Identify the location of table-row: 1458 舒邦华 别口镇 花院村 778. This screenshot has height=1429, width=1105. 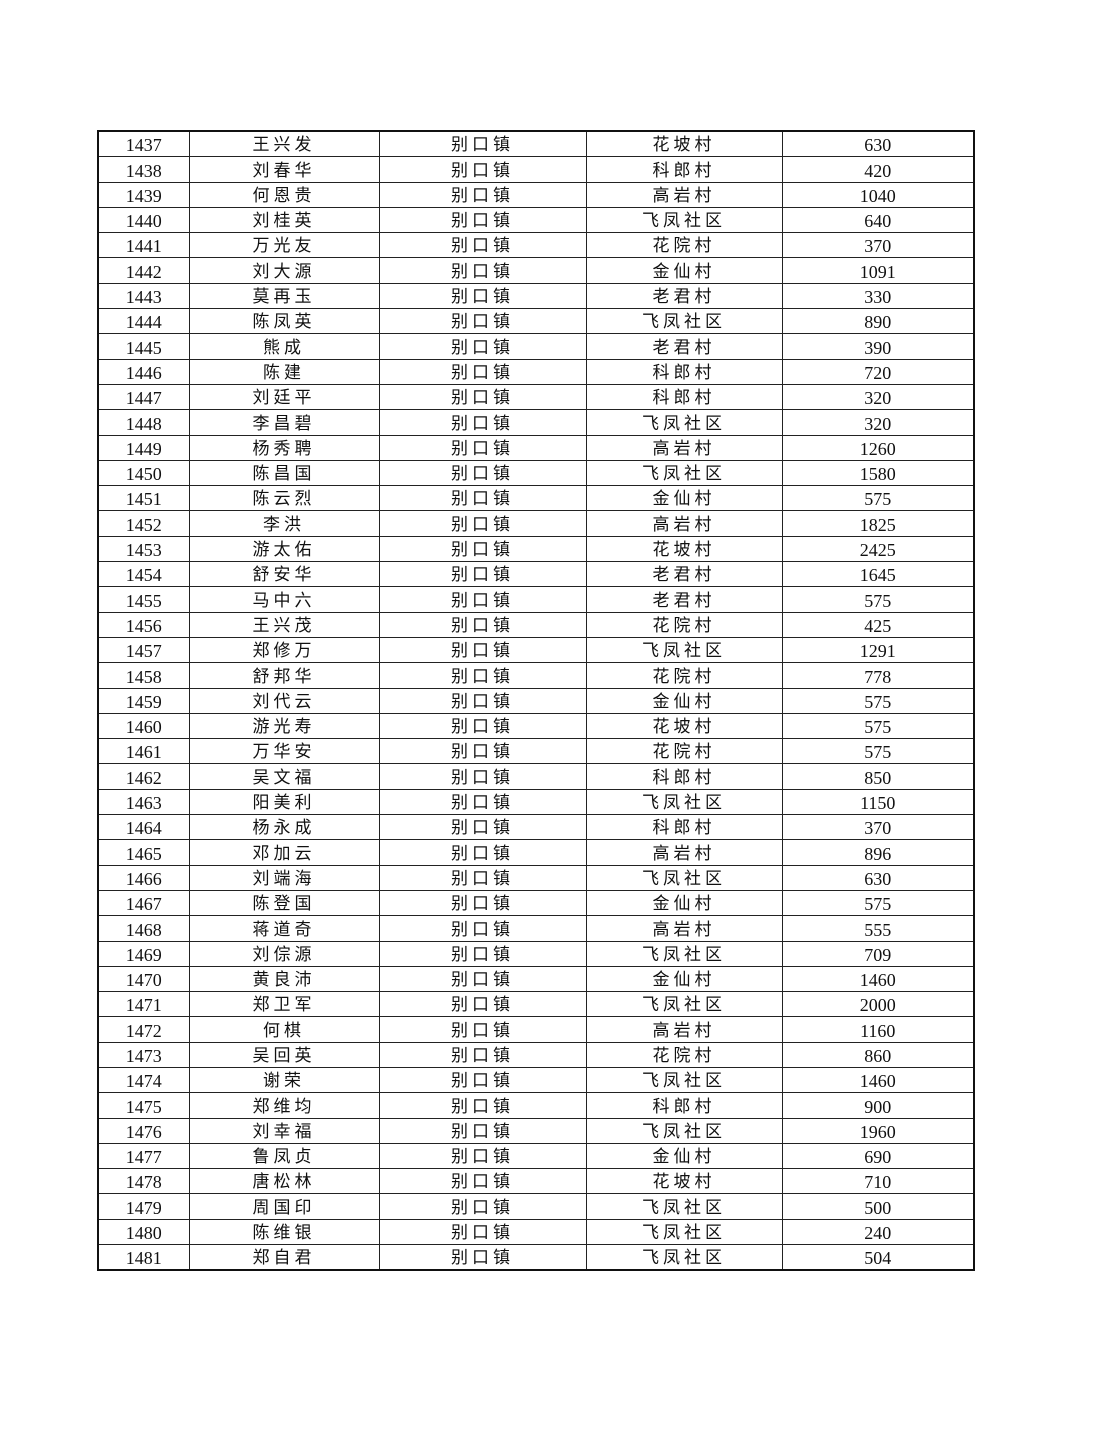
(536, 675).